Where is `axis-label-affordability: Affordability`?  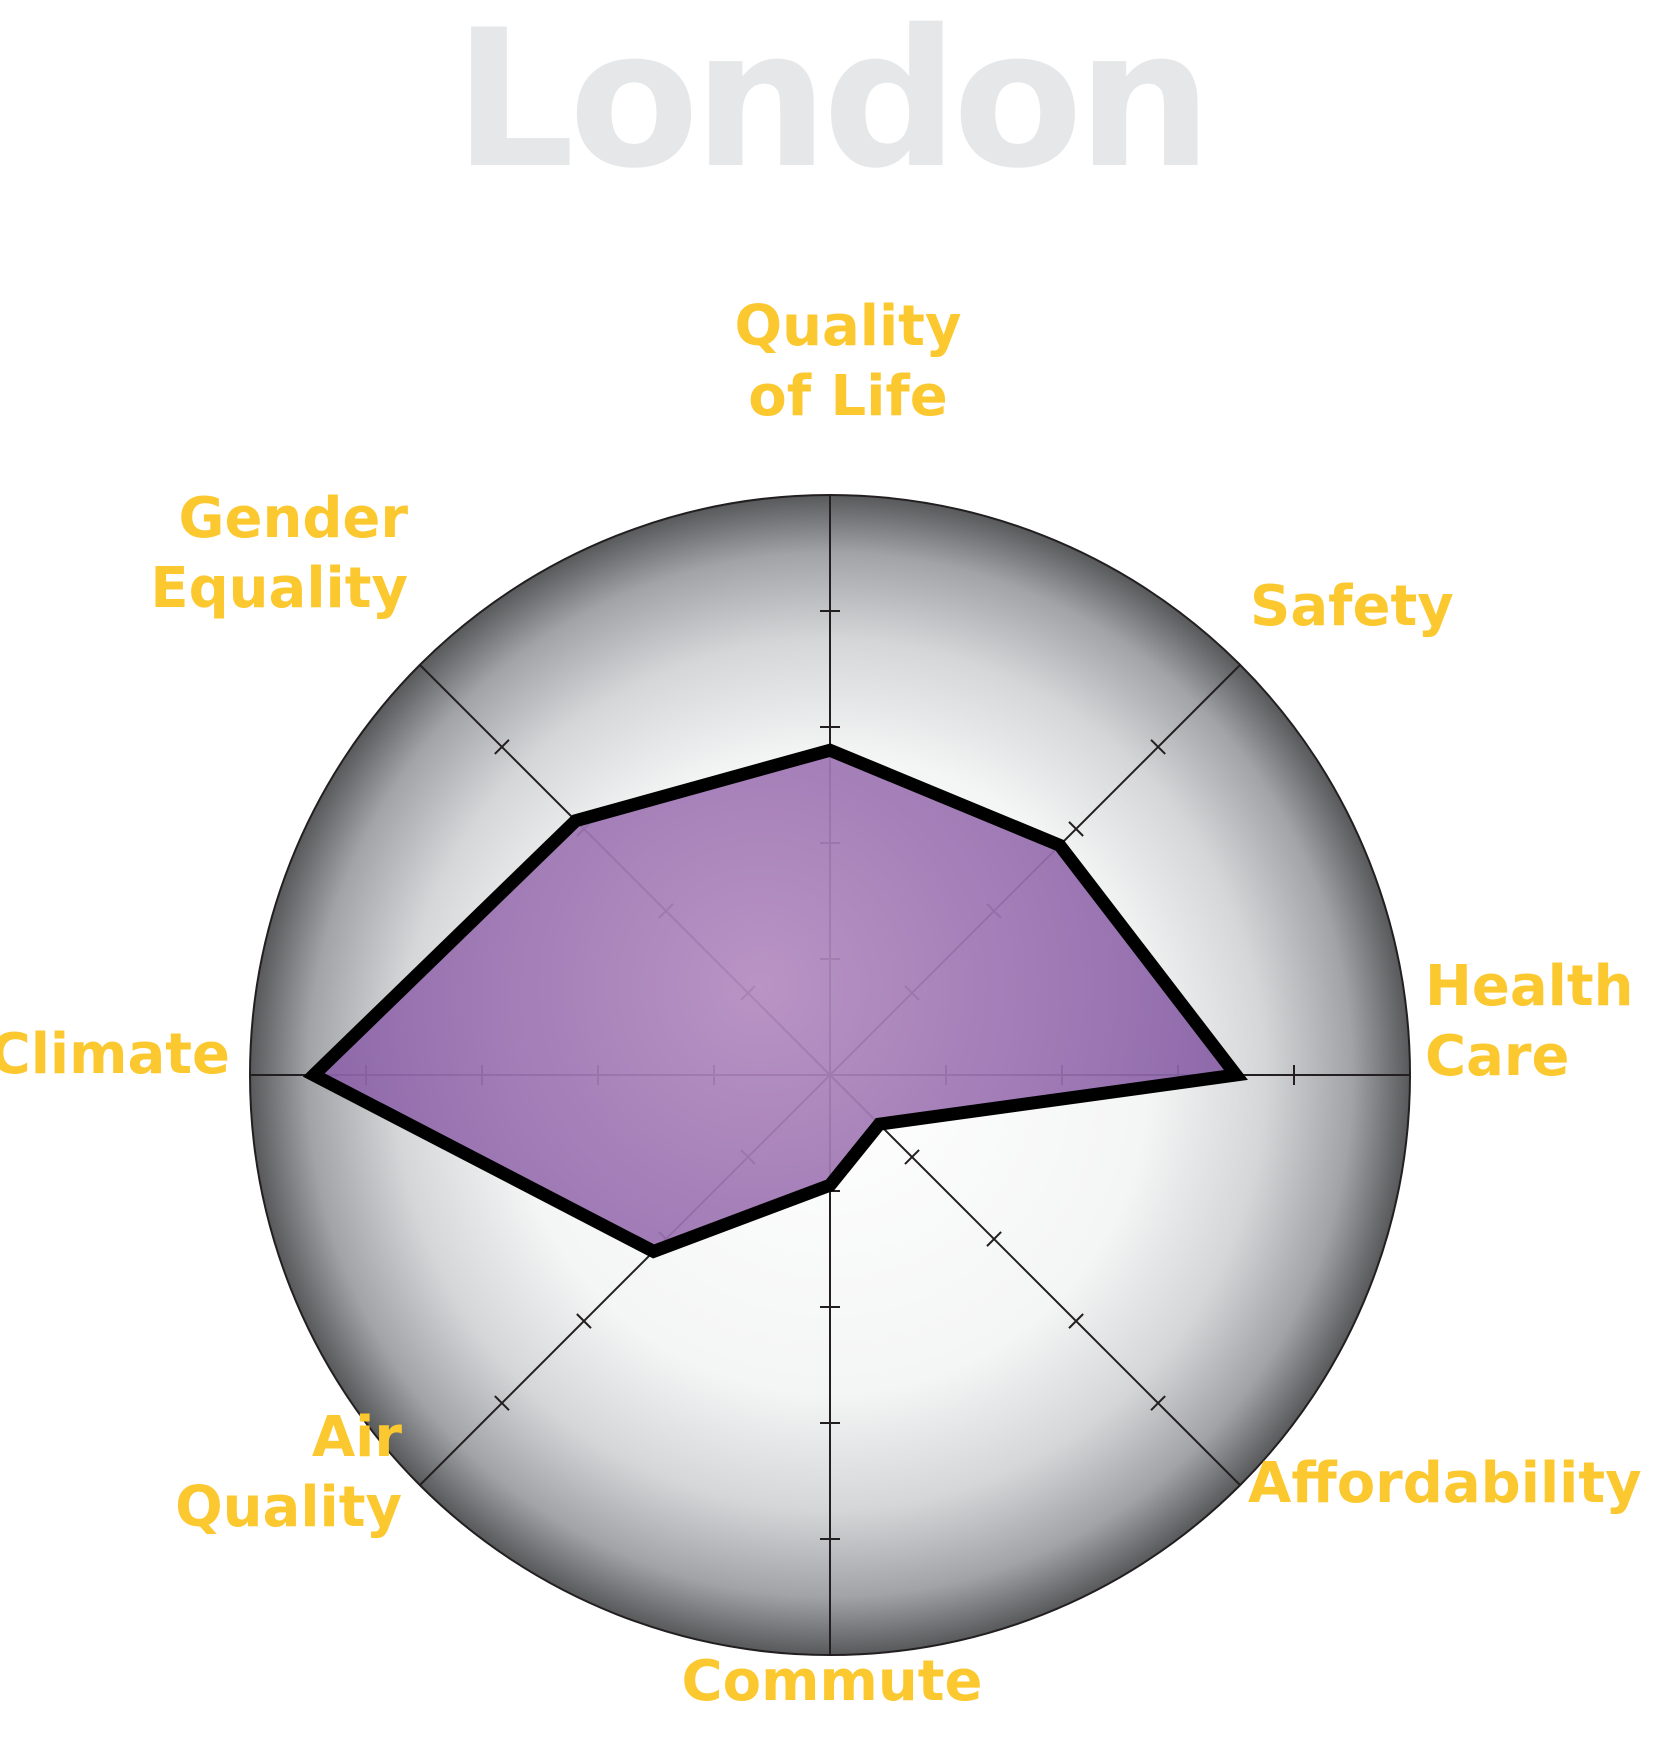 axis-label-affordability: Affordability is located at coordinates (1445, 1483).